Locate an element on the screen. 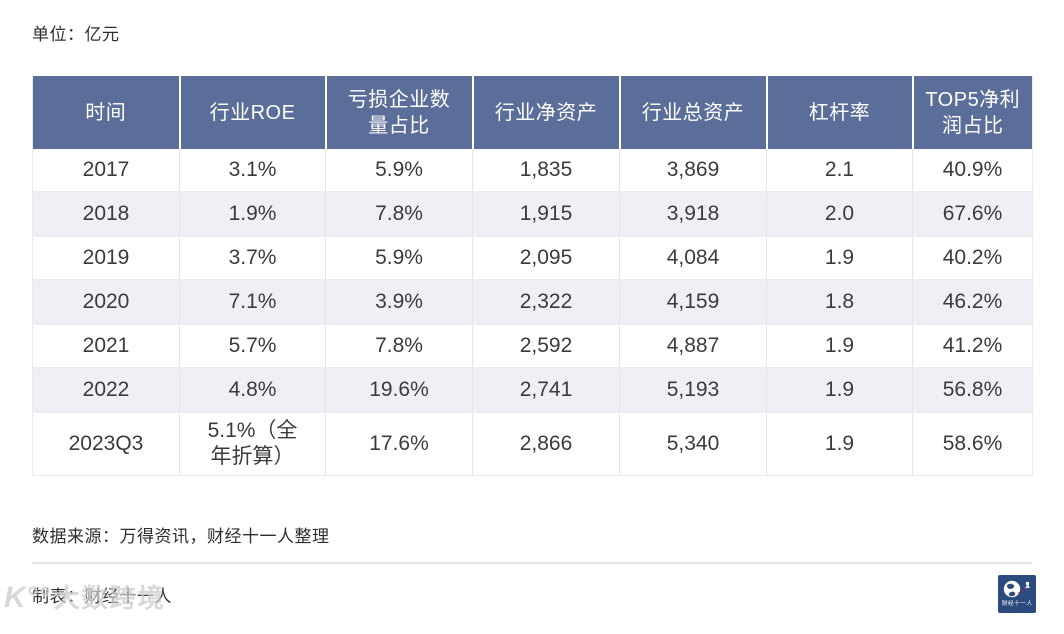 This screenshot has width=1064, height=634. table-cell: 4.8% is located at coordinates (252, 389).